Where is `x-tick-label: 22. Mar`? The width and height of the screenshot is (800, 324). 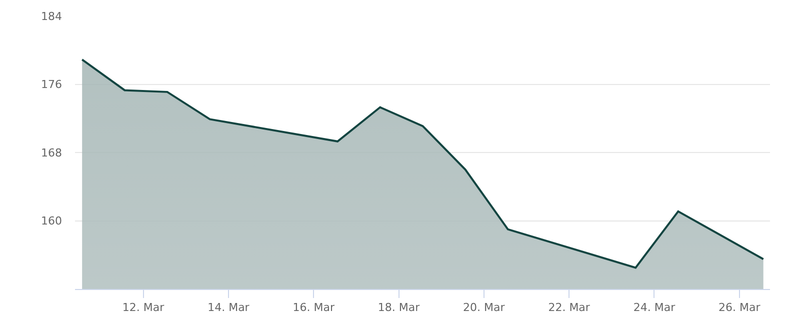 x-tick-label: 22. Mar is located at coordinates (569, 307).